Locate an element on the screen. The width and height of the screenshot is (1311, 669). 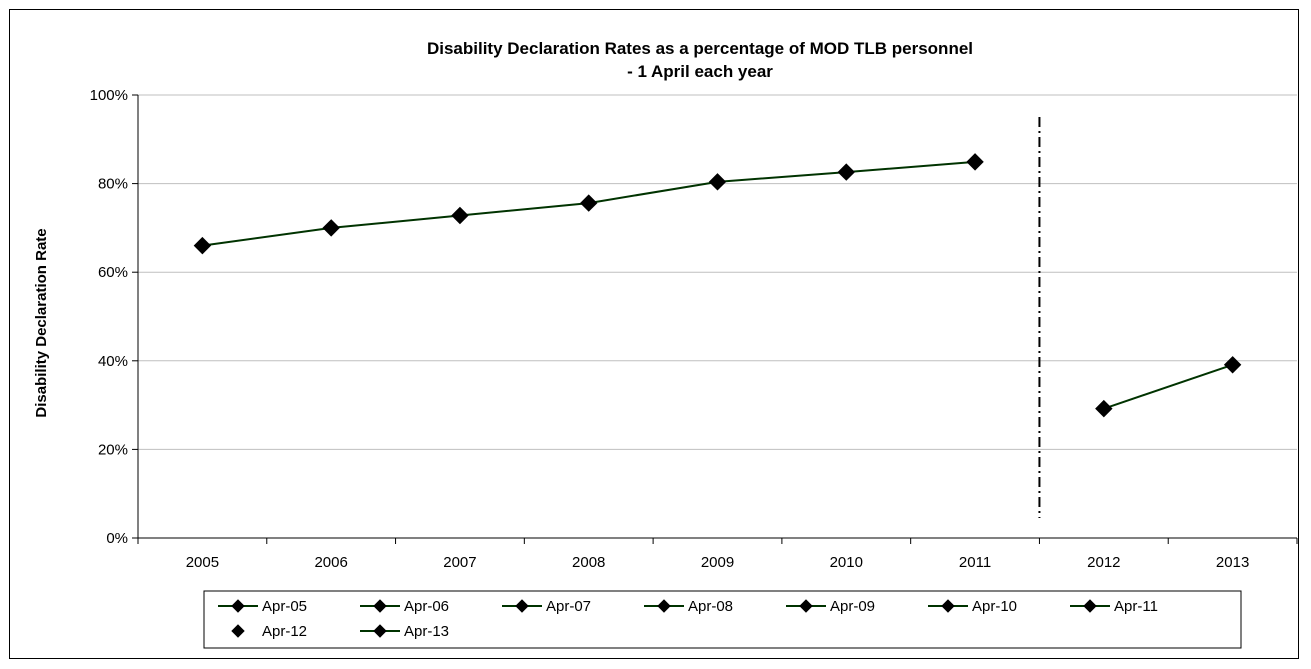
legend-label: Apr-09 is located at coordinates (852, 606).